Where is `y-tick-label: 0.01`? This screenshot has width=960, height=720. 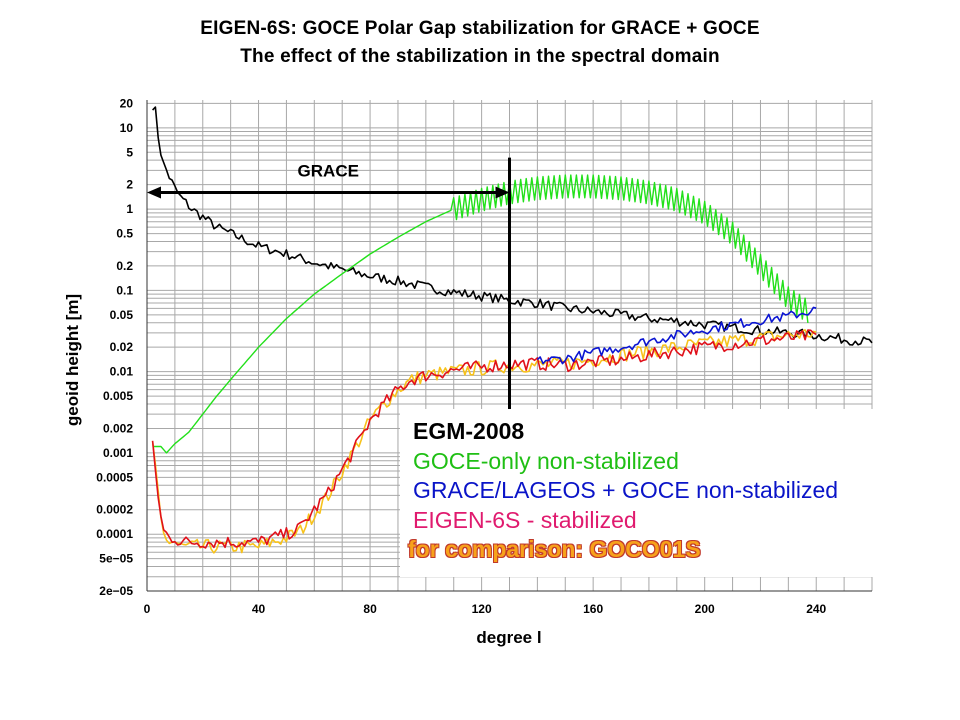 y-tick-label: 0.01 is located at coordinates (122, 372).